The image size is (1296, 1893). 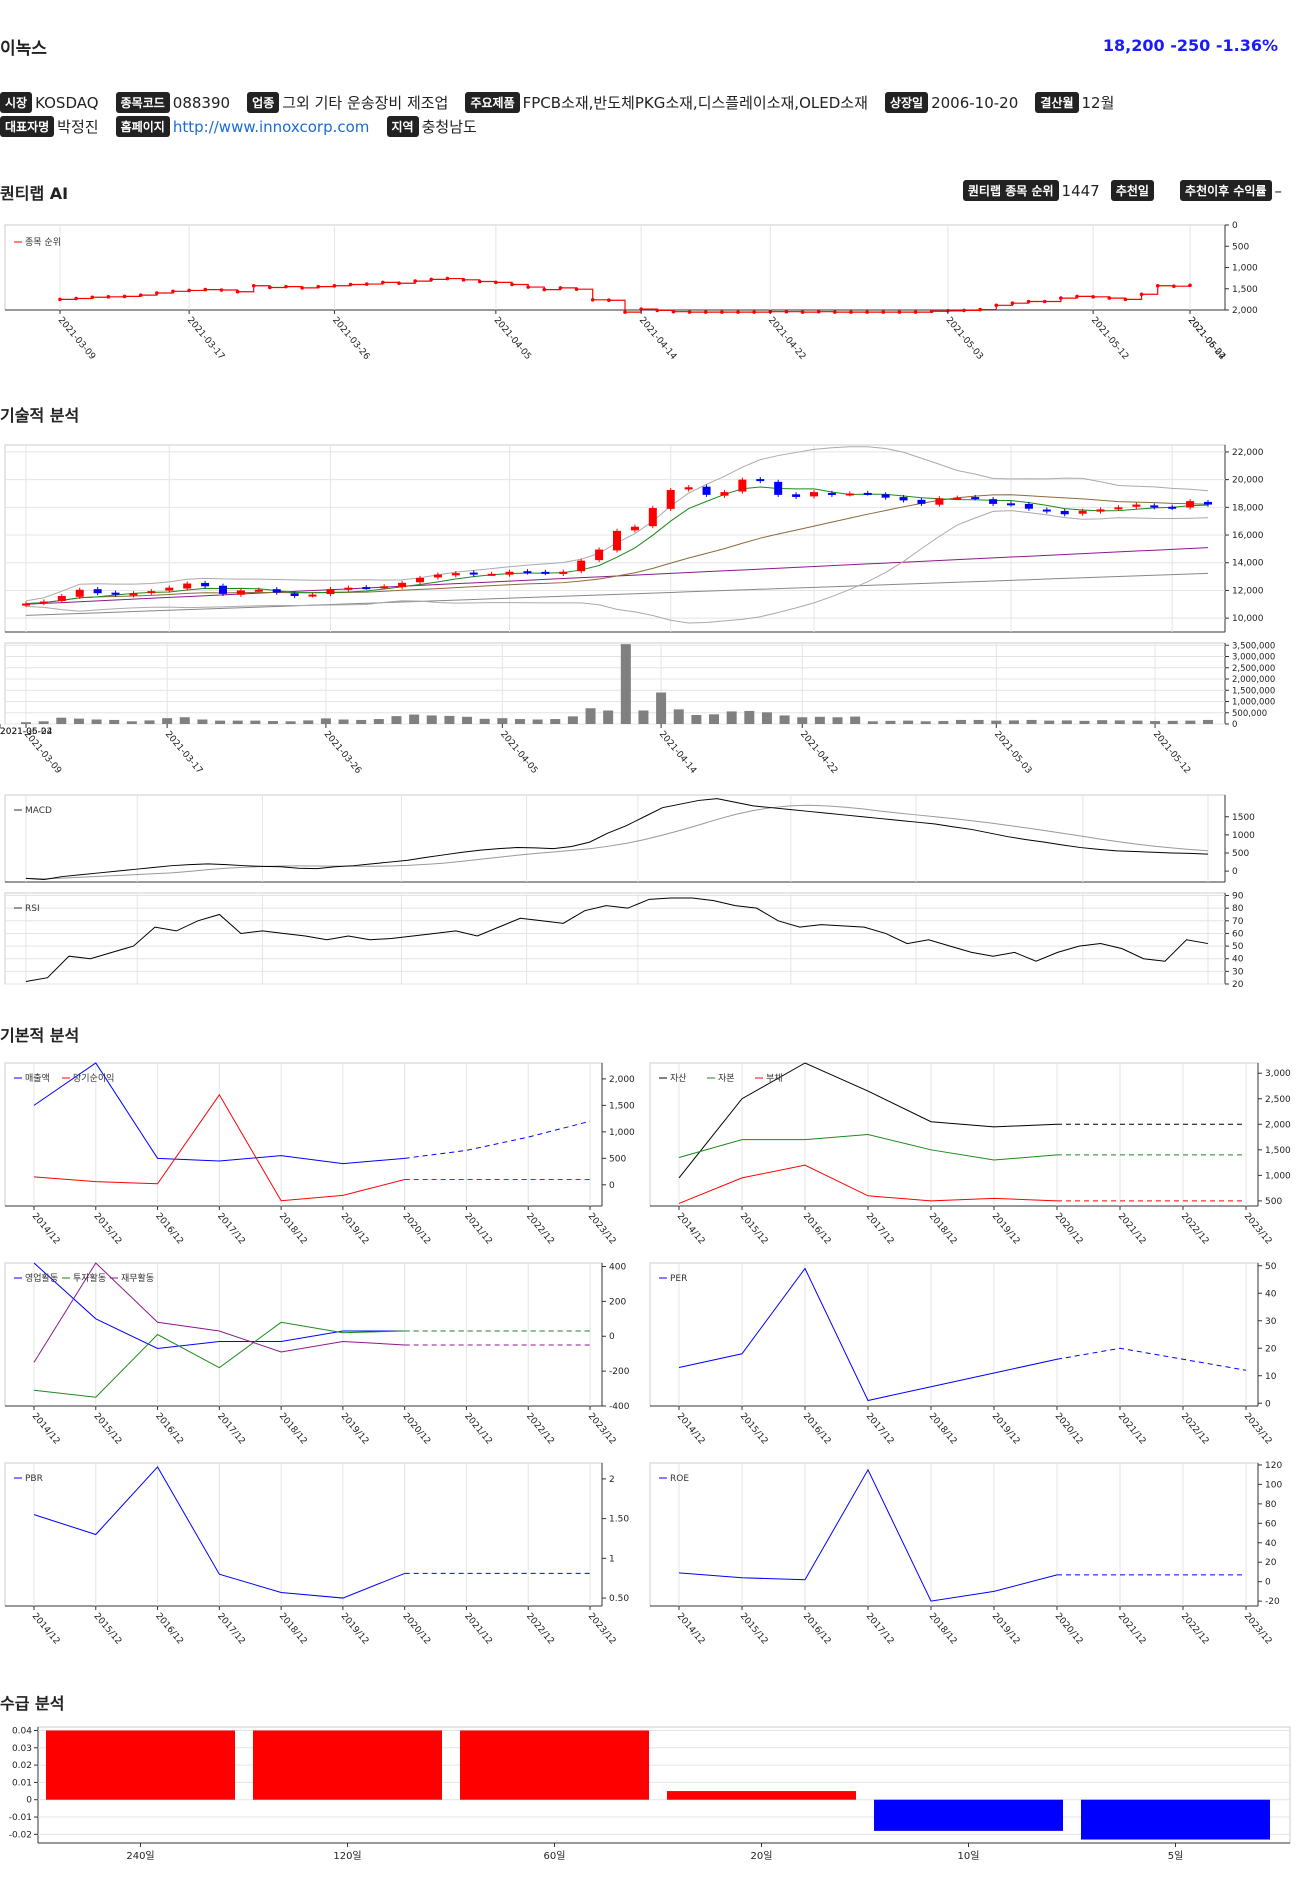 What do you see at coordinates (617, 842) in the screenshot?
I see `signal-line` at bounding box center [617, 842].